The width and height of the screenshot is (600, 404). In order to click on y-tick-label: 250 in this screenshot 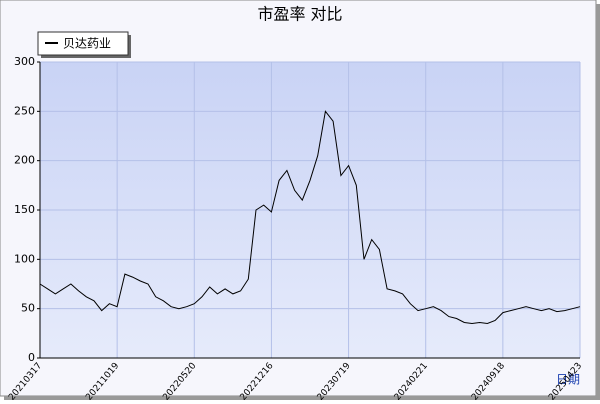, I will do `click(24, 110)`.